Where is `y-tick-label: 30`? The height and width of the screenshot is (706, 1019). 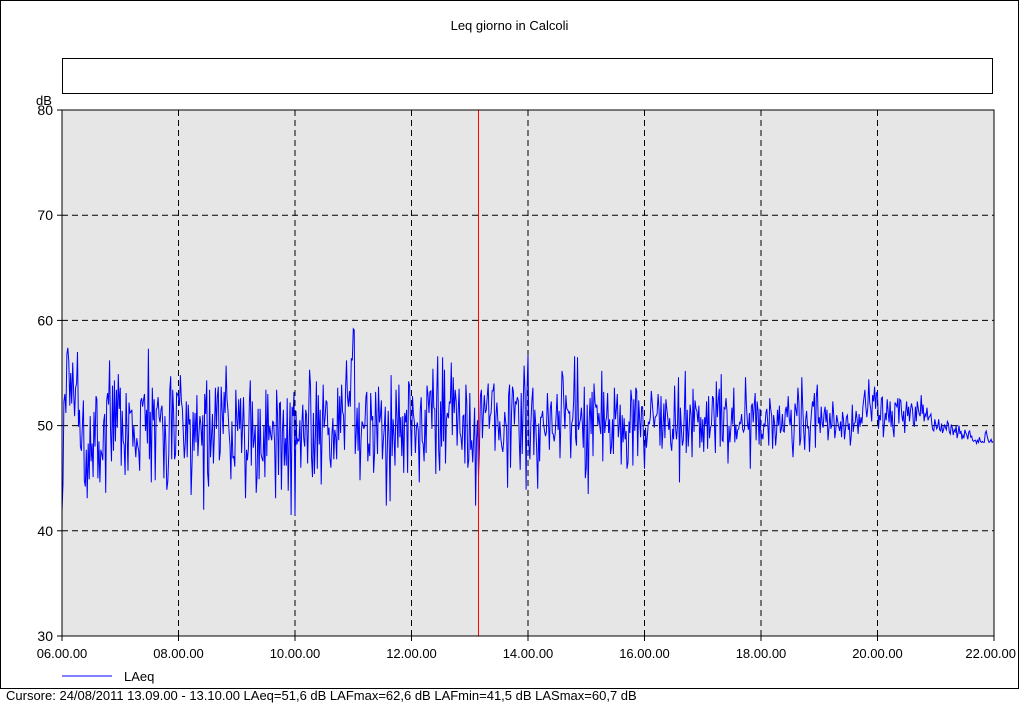 y-tick-label: 30 is located at coordinates (45, 636).